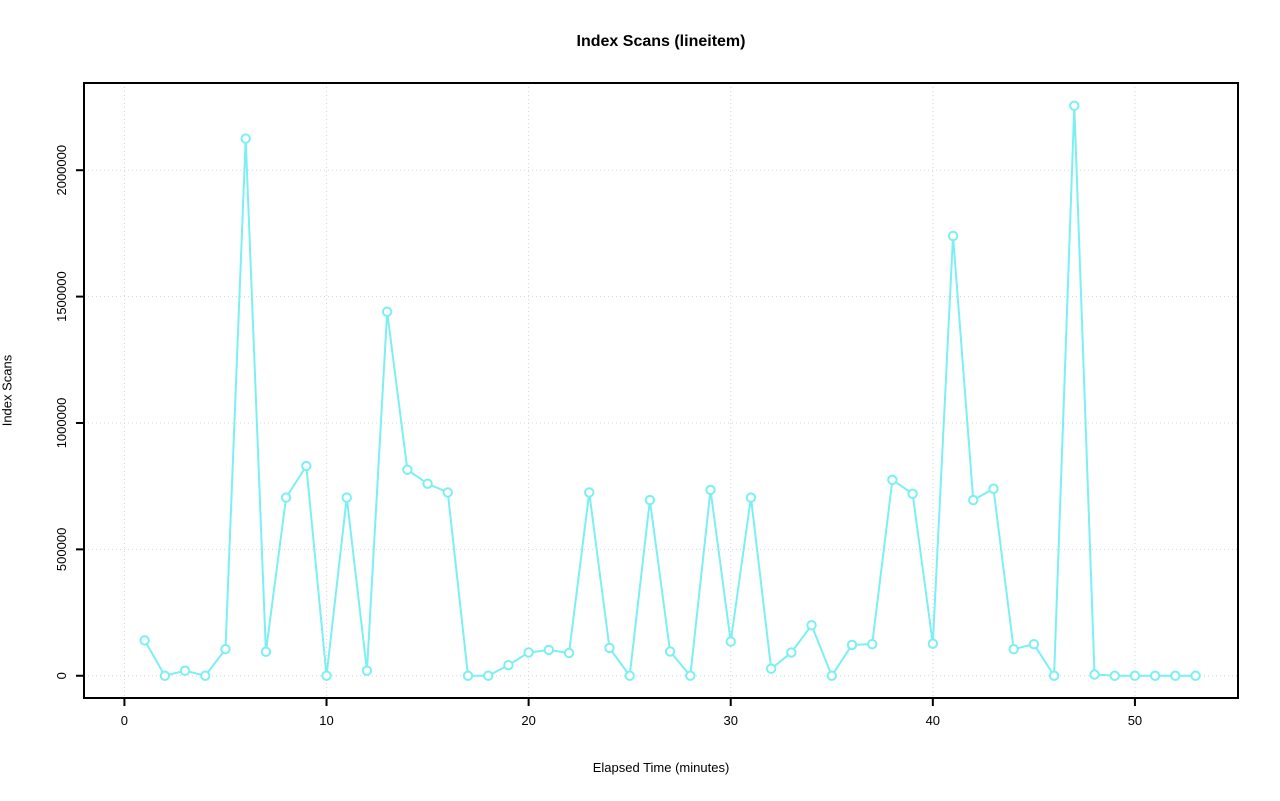 The height and width of the screenshot is (801, 1280). What do you see at coordinates (61, 675) in the screenshot?
I see `y-tick-label: 0` at bounding box center [61, 675].